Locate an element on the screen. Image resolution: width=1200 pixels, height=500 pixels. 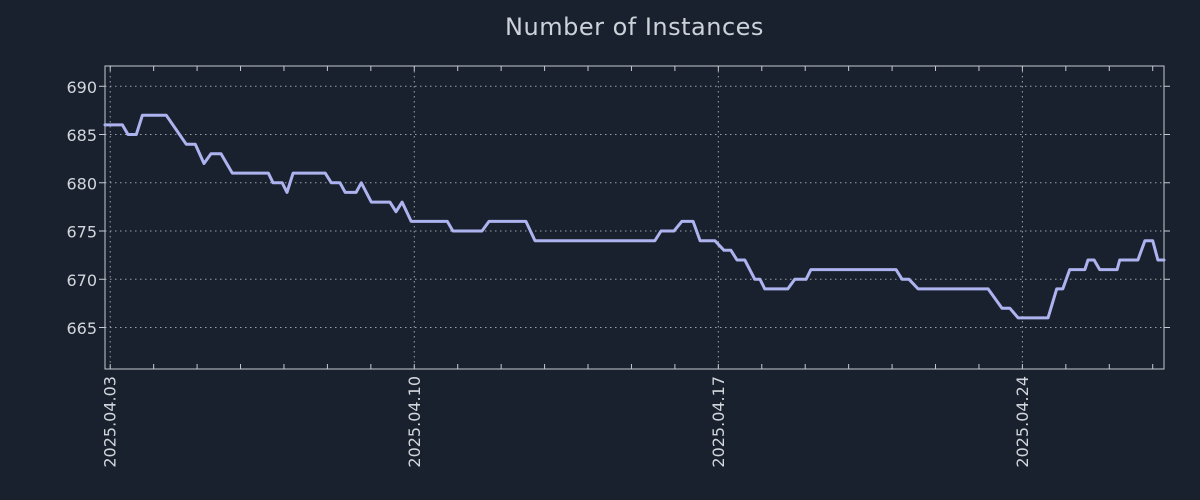
y-tick-label: 665 is located at coordinates (81, 328).